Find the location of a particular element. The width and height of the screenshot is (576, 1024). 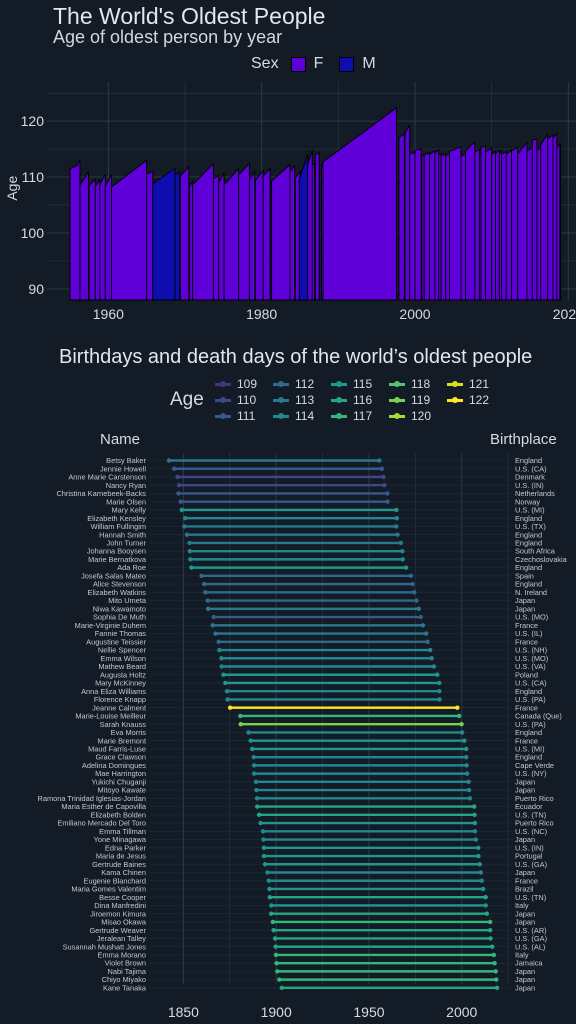

area-m is located at coordinates (303, 227).